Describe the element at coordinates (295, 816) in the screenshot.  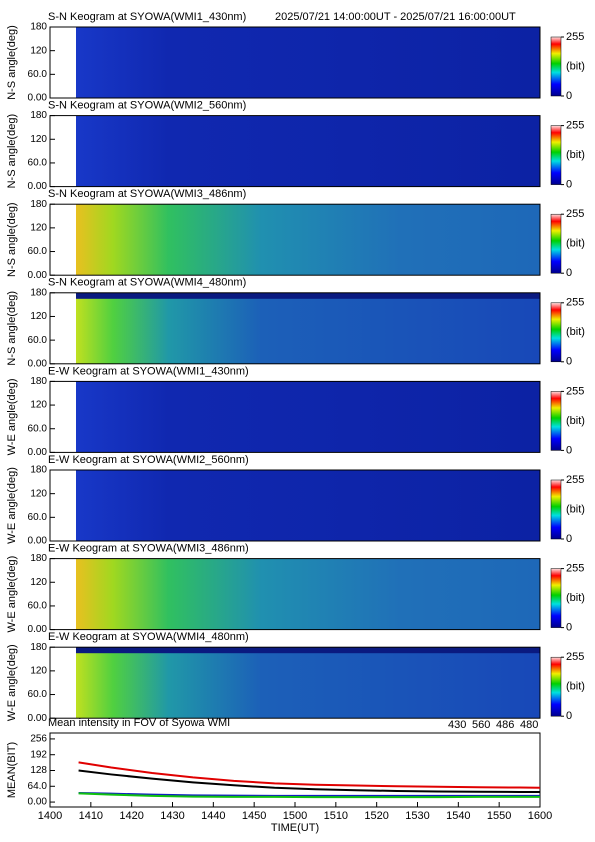
I see `x-tick-label: 1500` at that location.